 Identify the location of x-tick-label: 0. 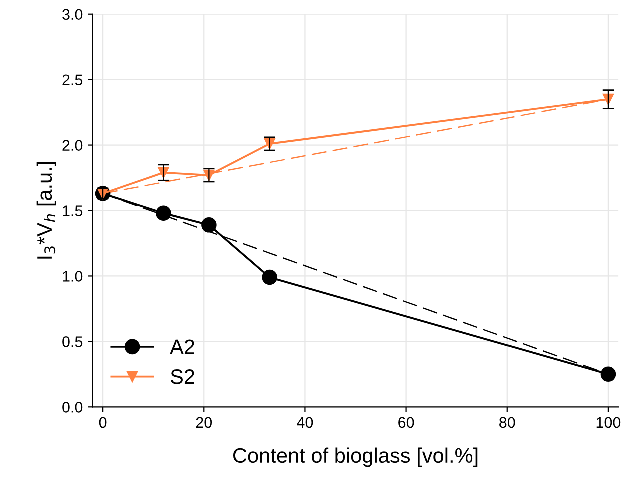
(103, 422).